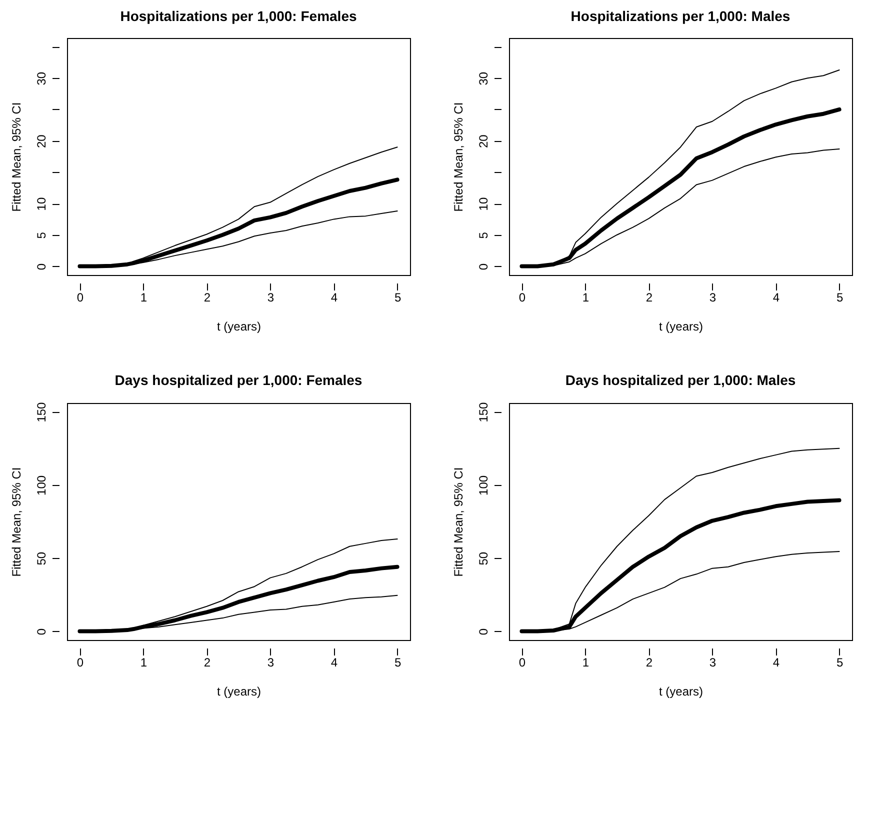 This screenshot has width=887, height=814. Describe the element at coordinates (680, 16) in the screenshot. I see `chart-title: Hospitalizations per 1,000: Males` at that location.